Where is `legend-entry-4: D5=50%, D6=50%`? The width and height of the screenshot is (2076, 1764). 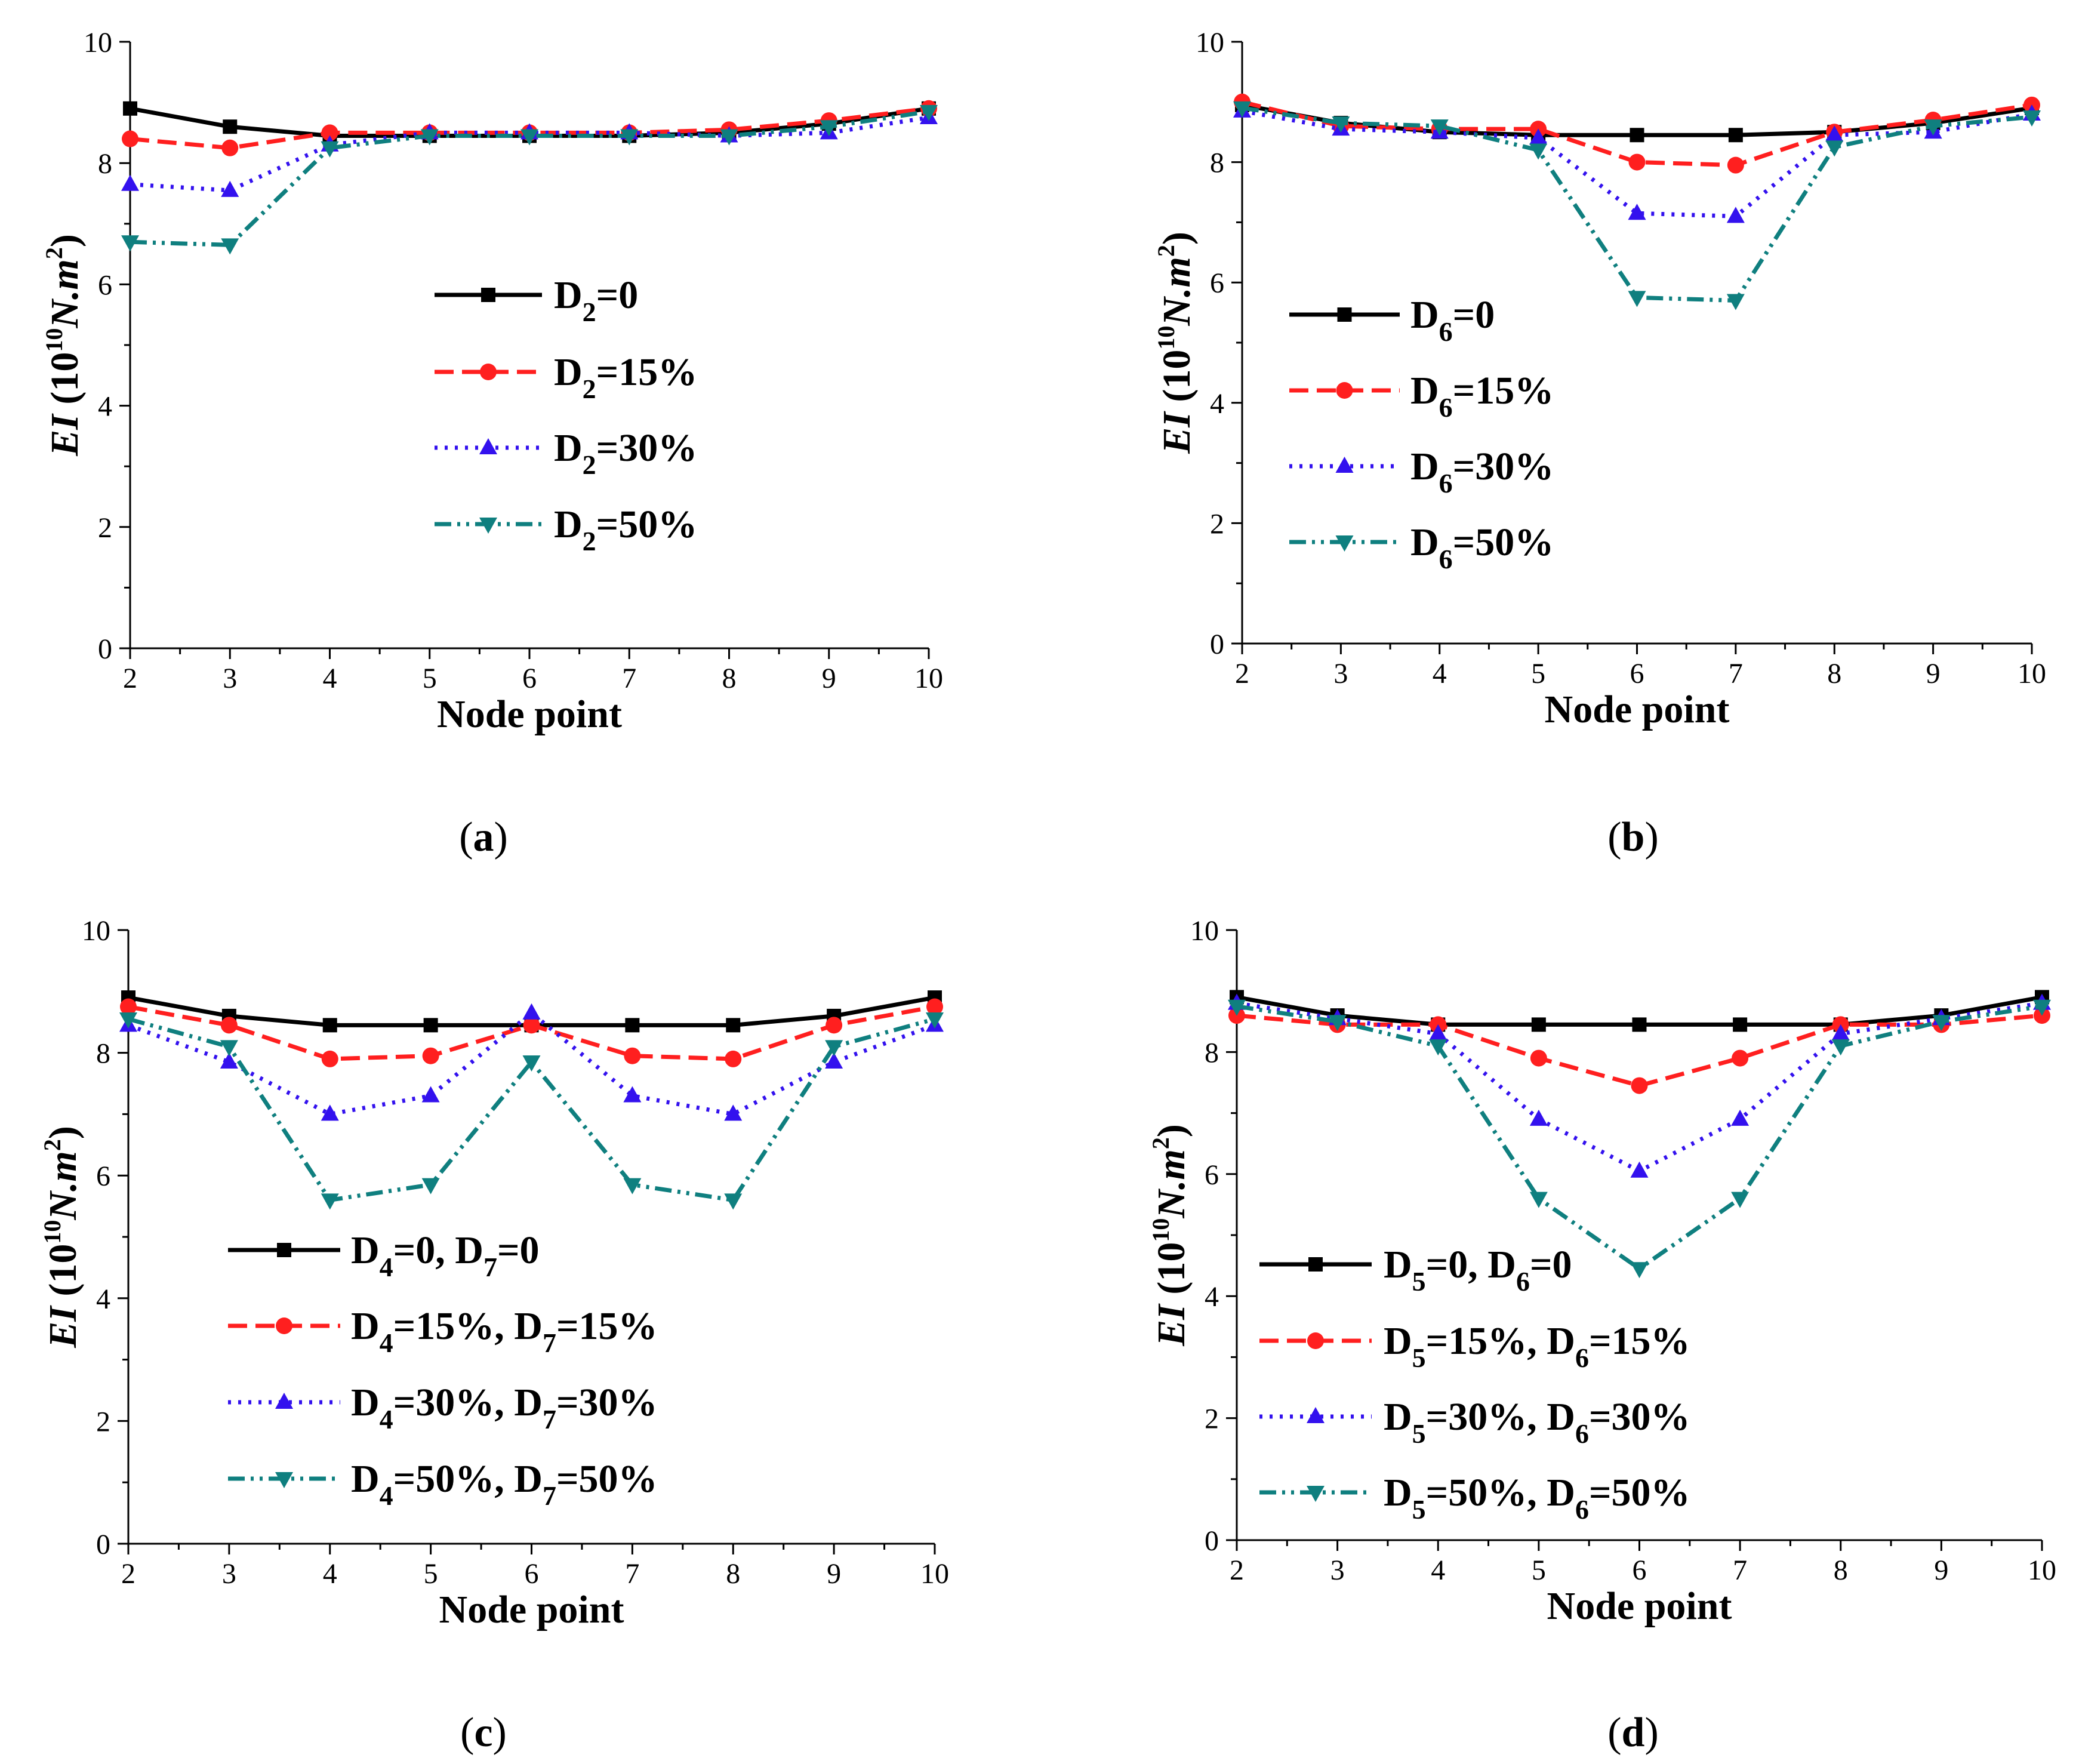
legend-entry-4: D5=50%, D6=50% is located at coordinates (1475, 1498).